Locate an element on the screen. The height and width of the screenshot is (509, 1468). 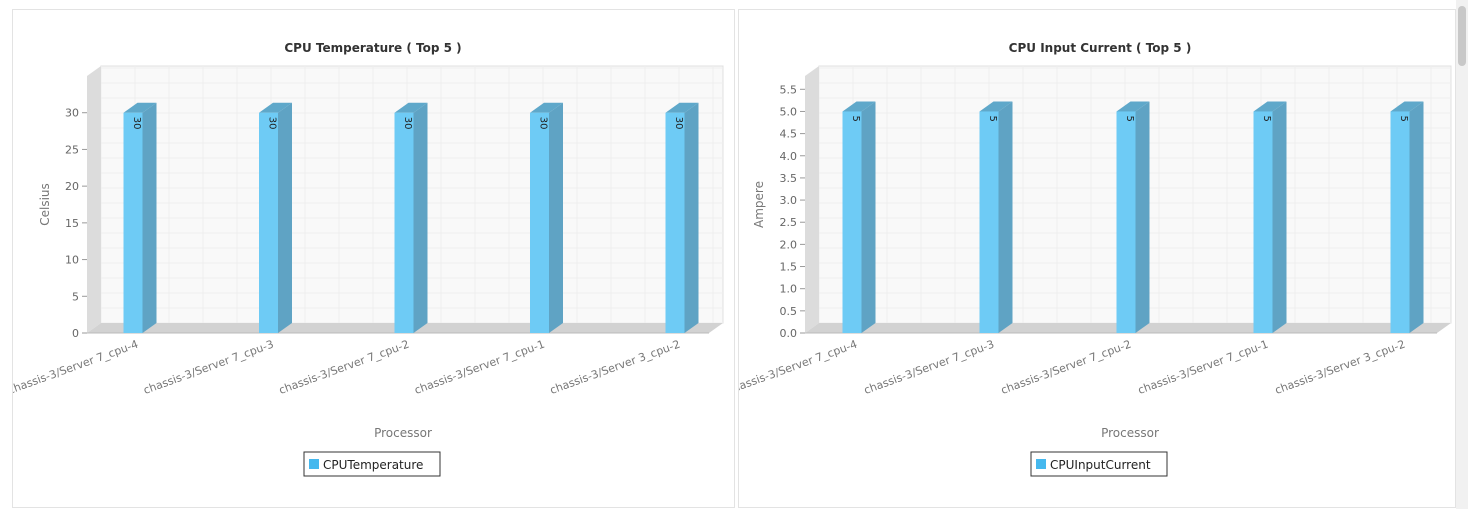
legend-label: CPUInputCurrent is located at coordinates (1100, 465).